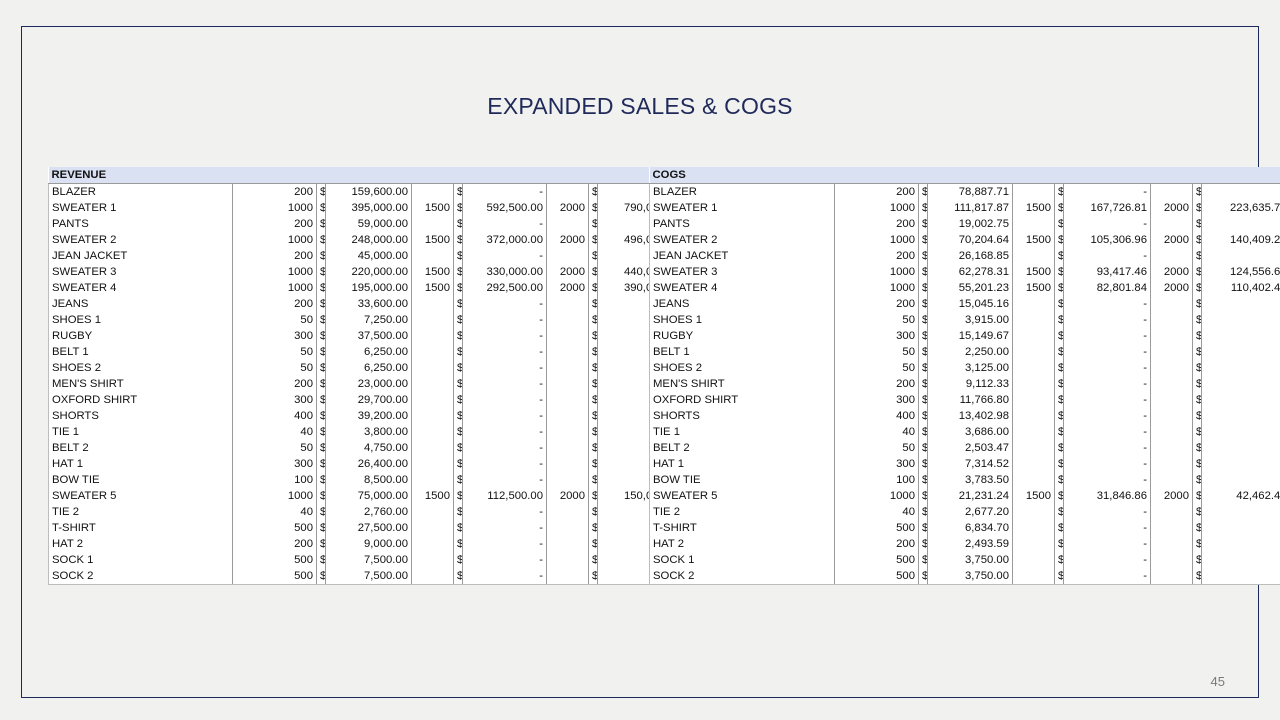 The image size is (1280, 720). Describe the element at coordinates (876, 576) in the screenshot. I see `quantity-cell: 500` at that location.